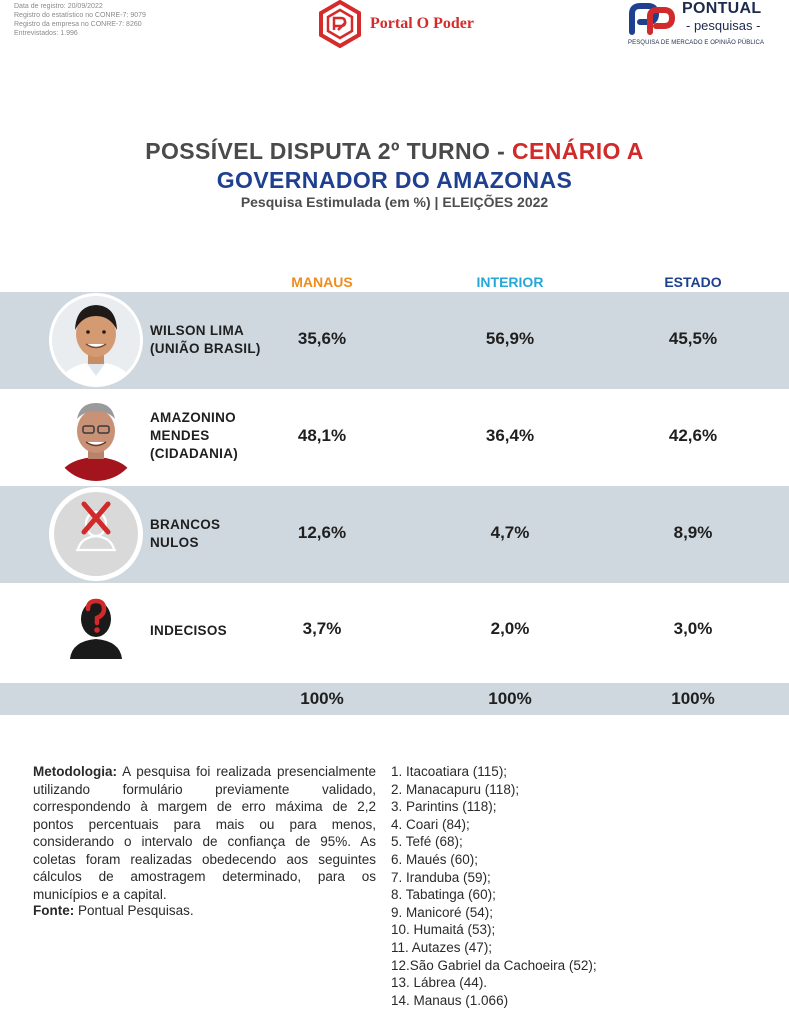 This screenshot has height=1024, width=789. Describe the element at coordinates (194, 453) in the screenshot. I see `candidate-party: (CIDADANIA)` at that location.